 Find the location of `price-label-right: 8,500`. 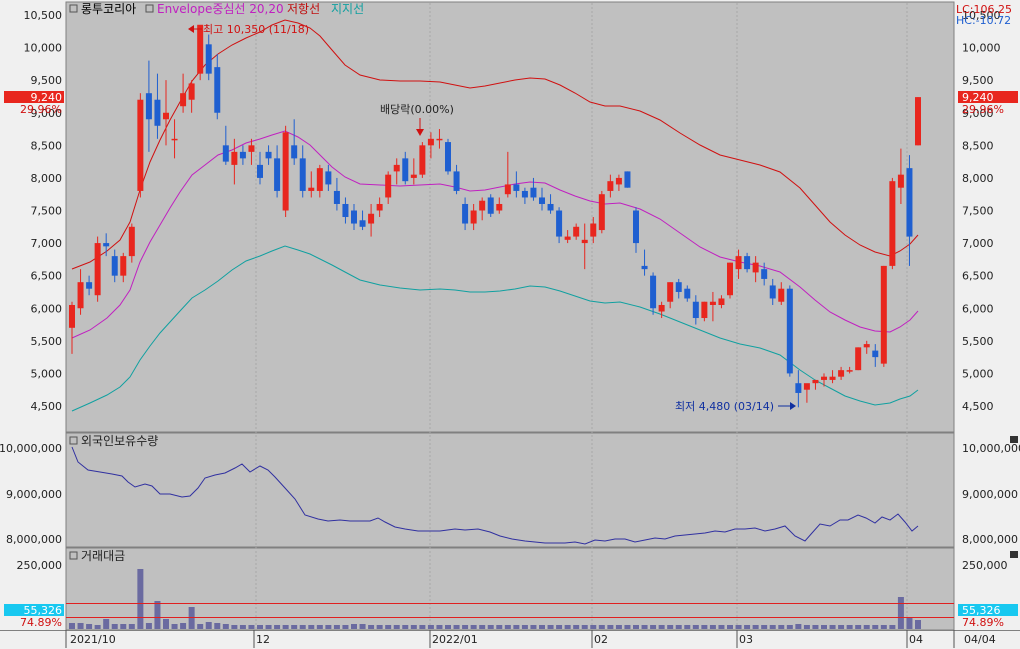

price-label-right: 8,500 is located at coordinates (978, 145).